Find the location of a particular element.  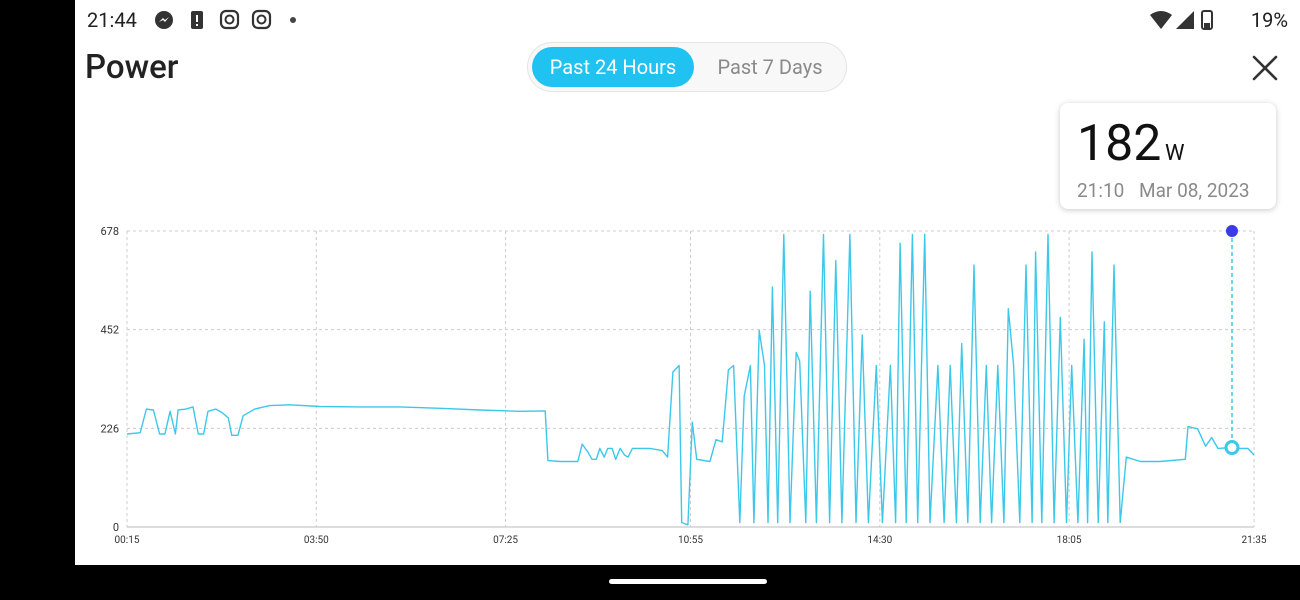

y-tick-label: 0 is located at coordinates (116, 527).